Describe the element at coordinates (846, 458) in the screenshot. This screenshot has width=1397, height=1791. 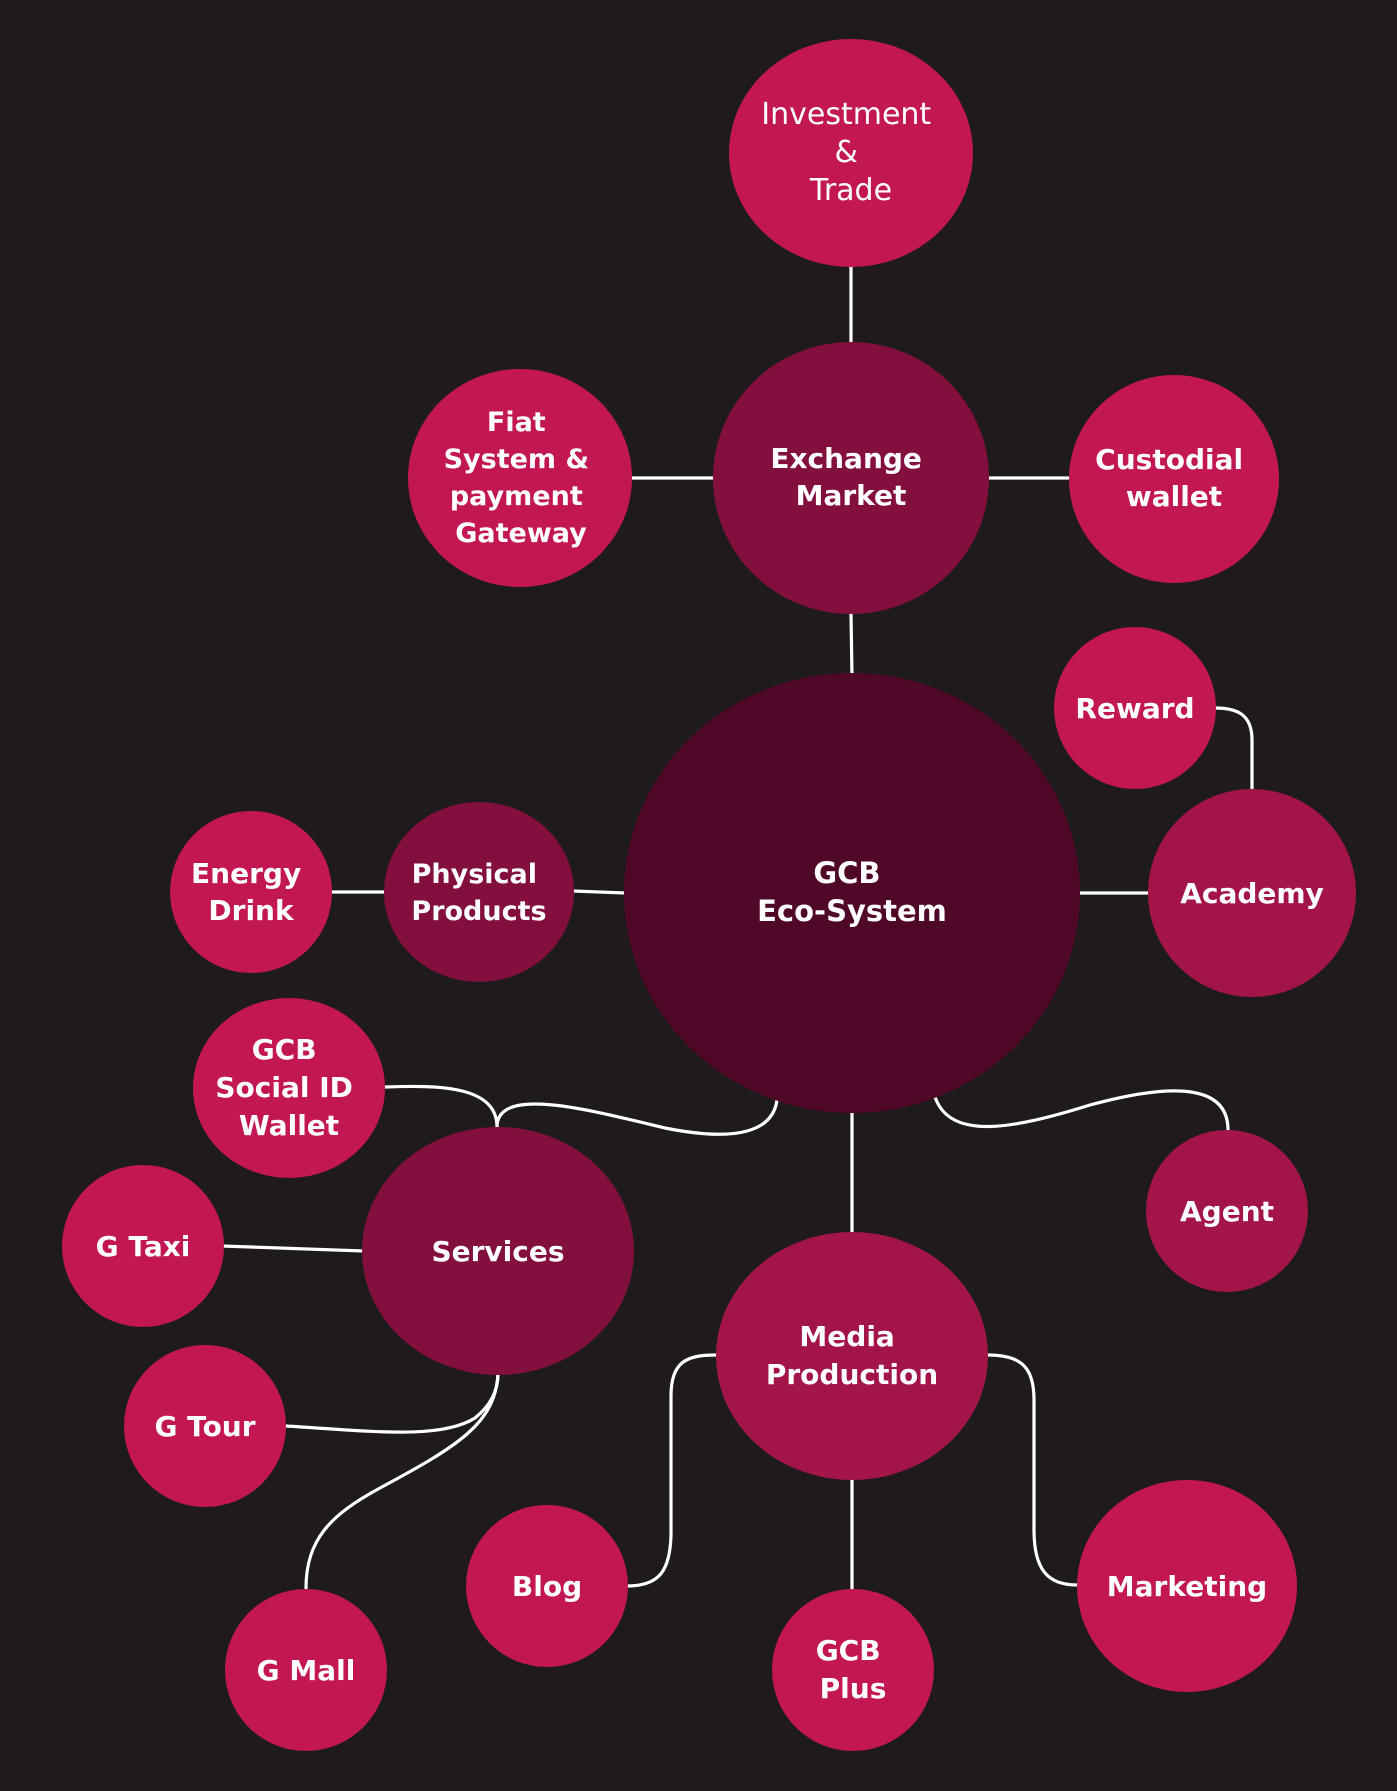
I see `node-exchange-market-line-1: Exchange` at that location.